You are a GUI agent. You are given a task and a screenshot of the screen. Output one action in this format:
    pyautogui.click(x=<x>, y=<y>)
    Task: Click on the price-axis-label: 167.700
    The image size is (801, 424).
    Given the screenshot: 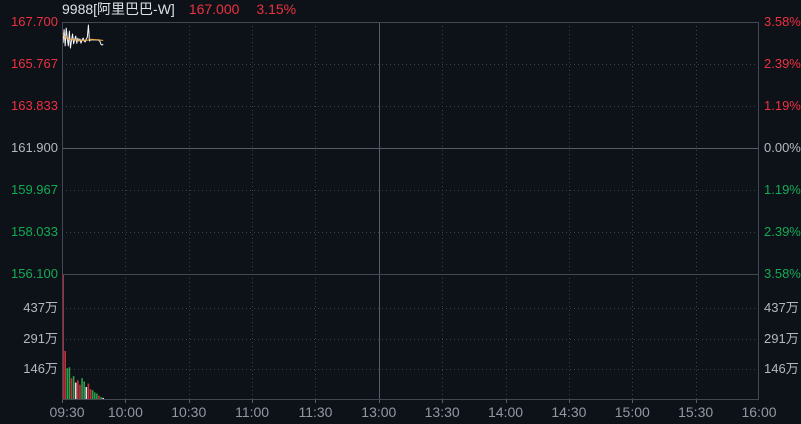 What is the action you would take?
    pyautogui.click(x=34, y=21)
    